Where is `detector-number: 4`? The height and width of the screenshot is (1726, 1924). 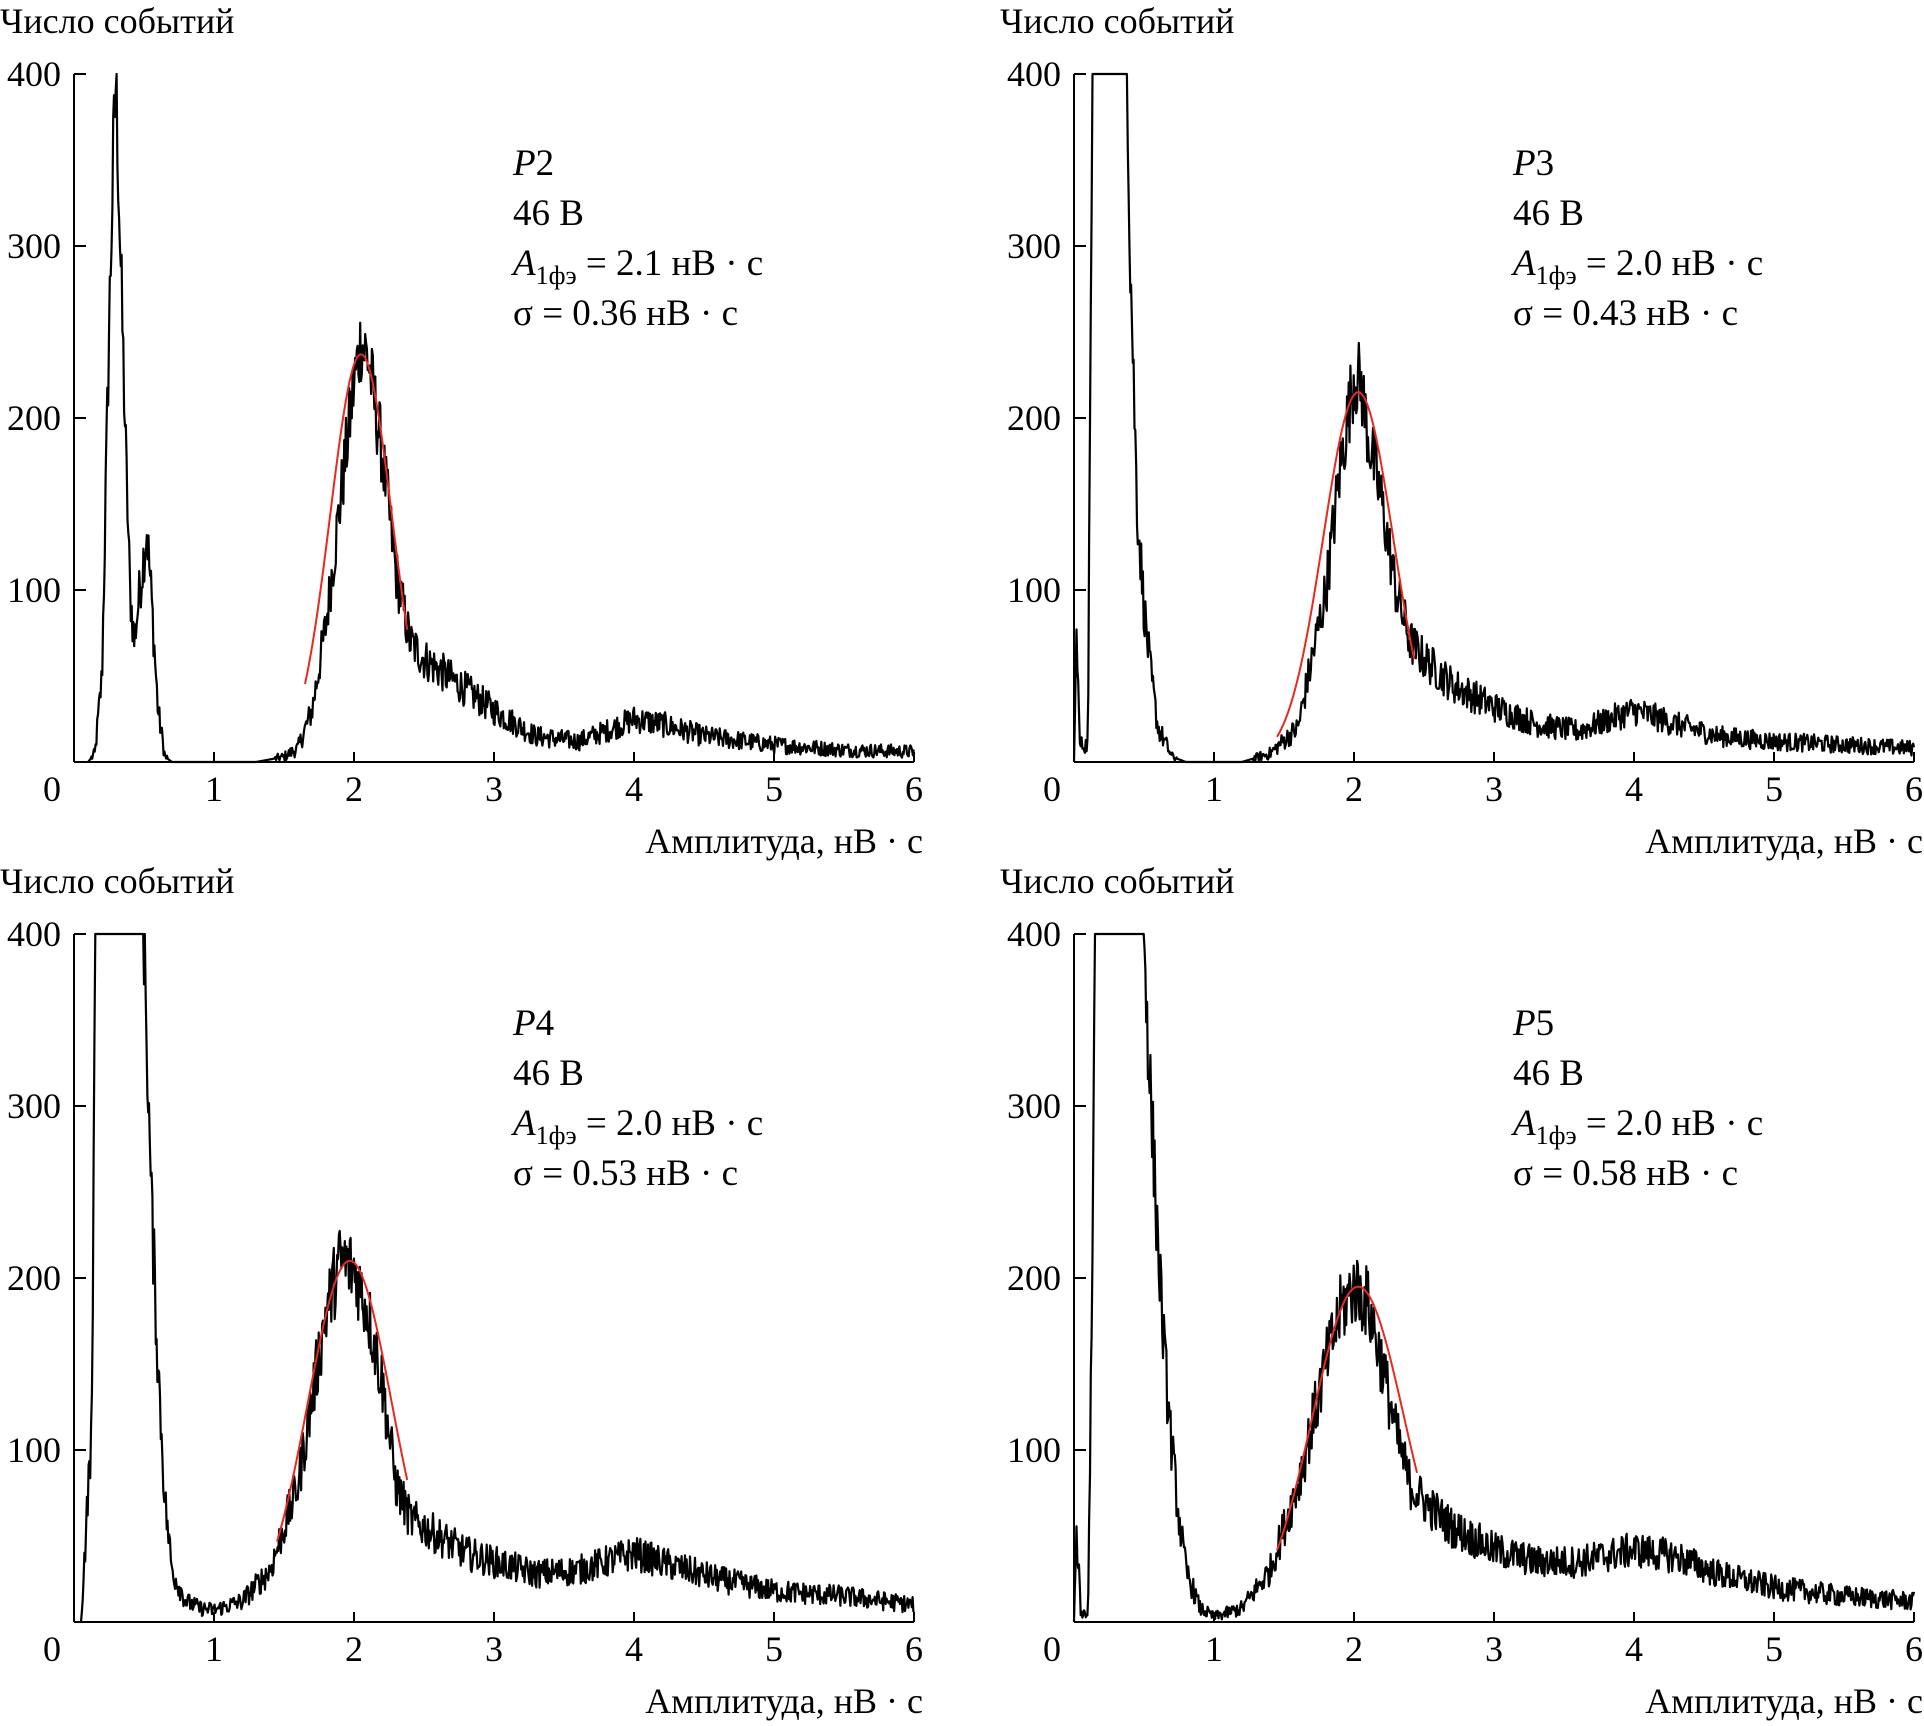
detector-number: 4 is located at coordinates (545, 1023).